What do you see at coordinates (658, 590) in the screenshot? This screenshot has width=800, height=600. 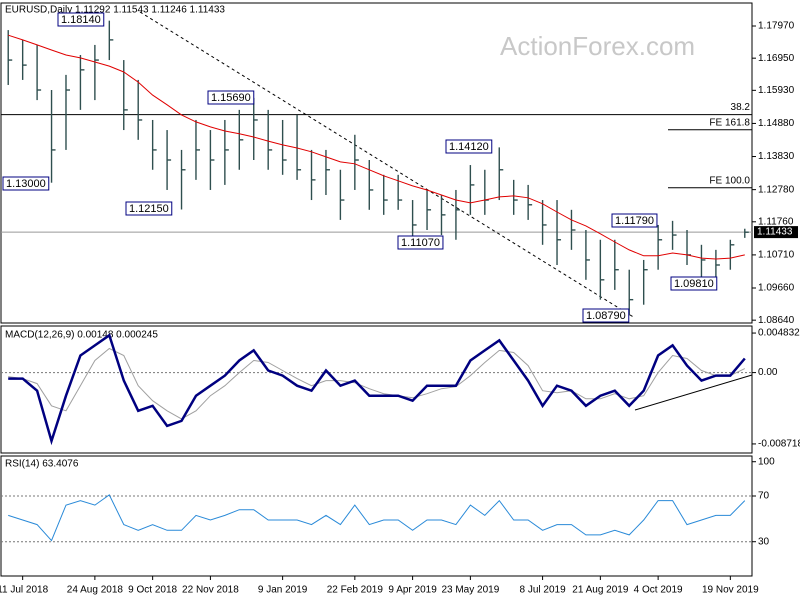 I see `x-tick-label: 4 Oct 2019` at bounding box center [658, 590].